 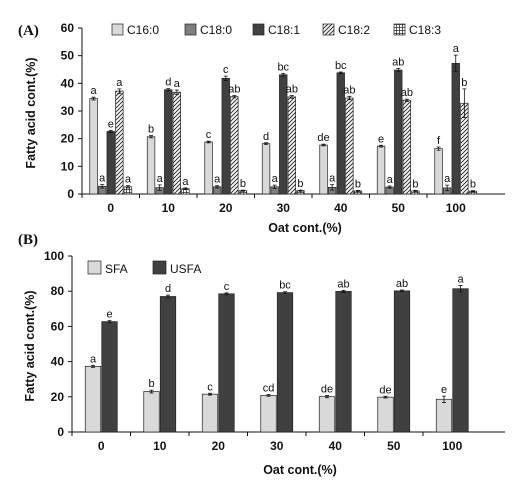 What do you see at coordinates (144, 268) in the screenshot?
I see `legend-b: SFA USFA` at bounding box center [144, 268].